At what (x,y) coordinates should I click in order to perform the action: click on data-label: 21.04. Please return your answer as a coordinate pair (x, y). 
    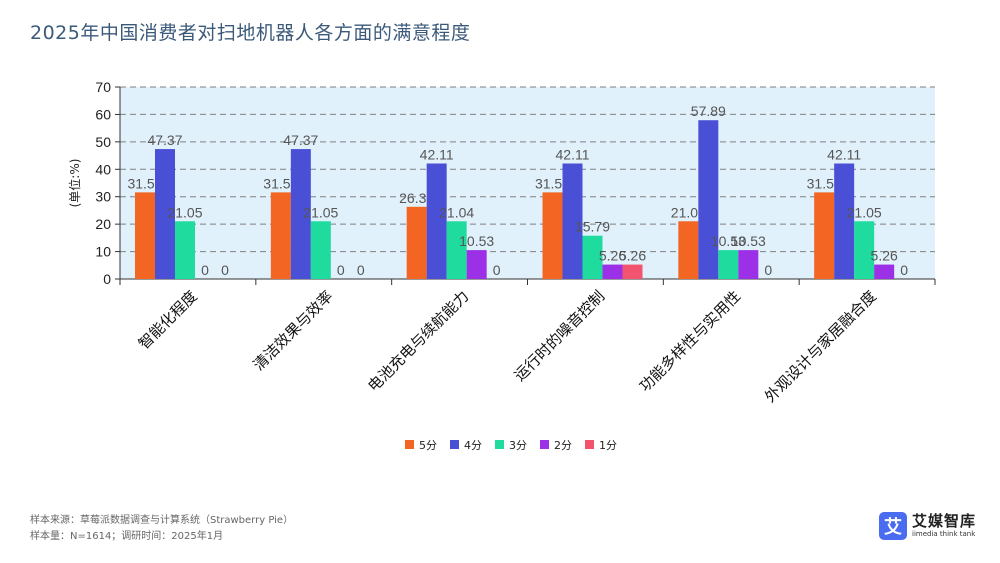
    Looking at the image, I should click on (456, 212).